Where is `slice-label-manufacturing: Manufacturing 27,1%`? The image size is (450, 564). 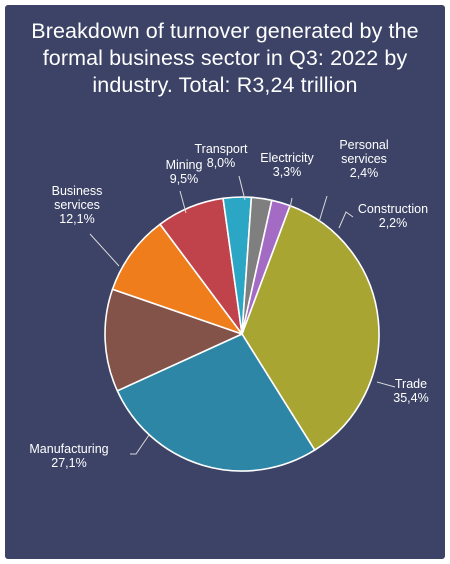
slice-label-manufacturing: Manufacturing 27,1% is located at coordinates (68, 456).